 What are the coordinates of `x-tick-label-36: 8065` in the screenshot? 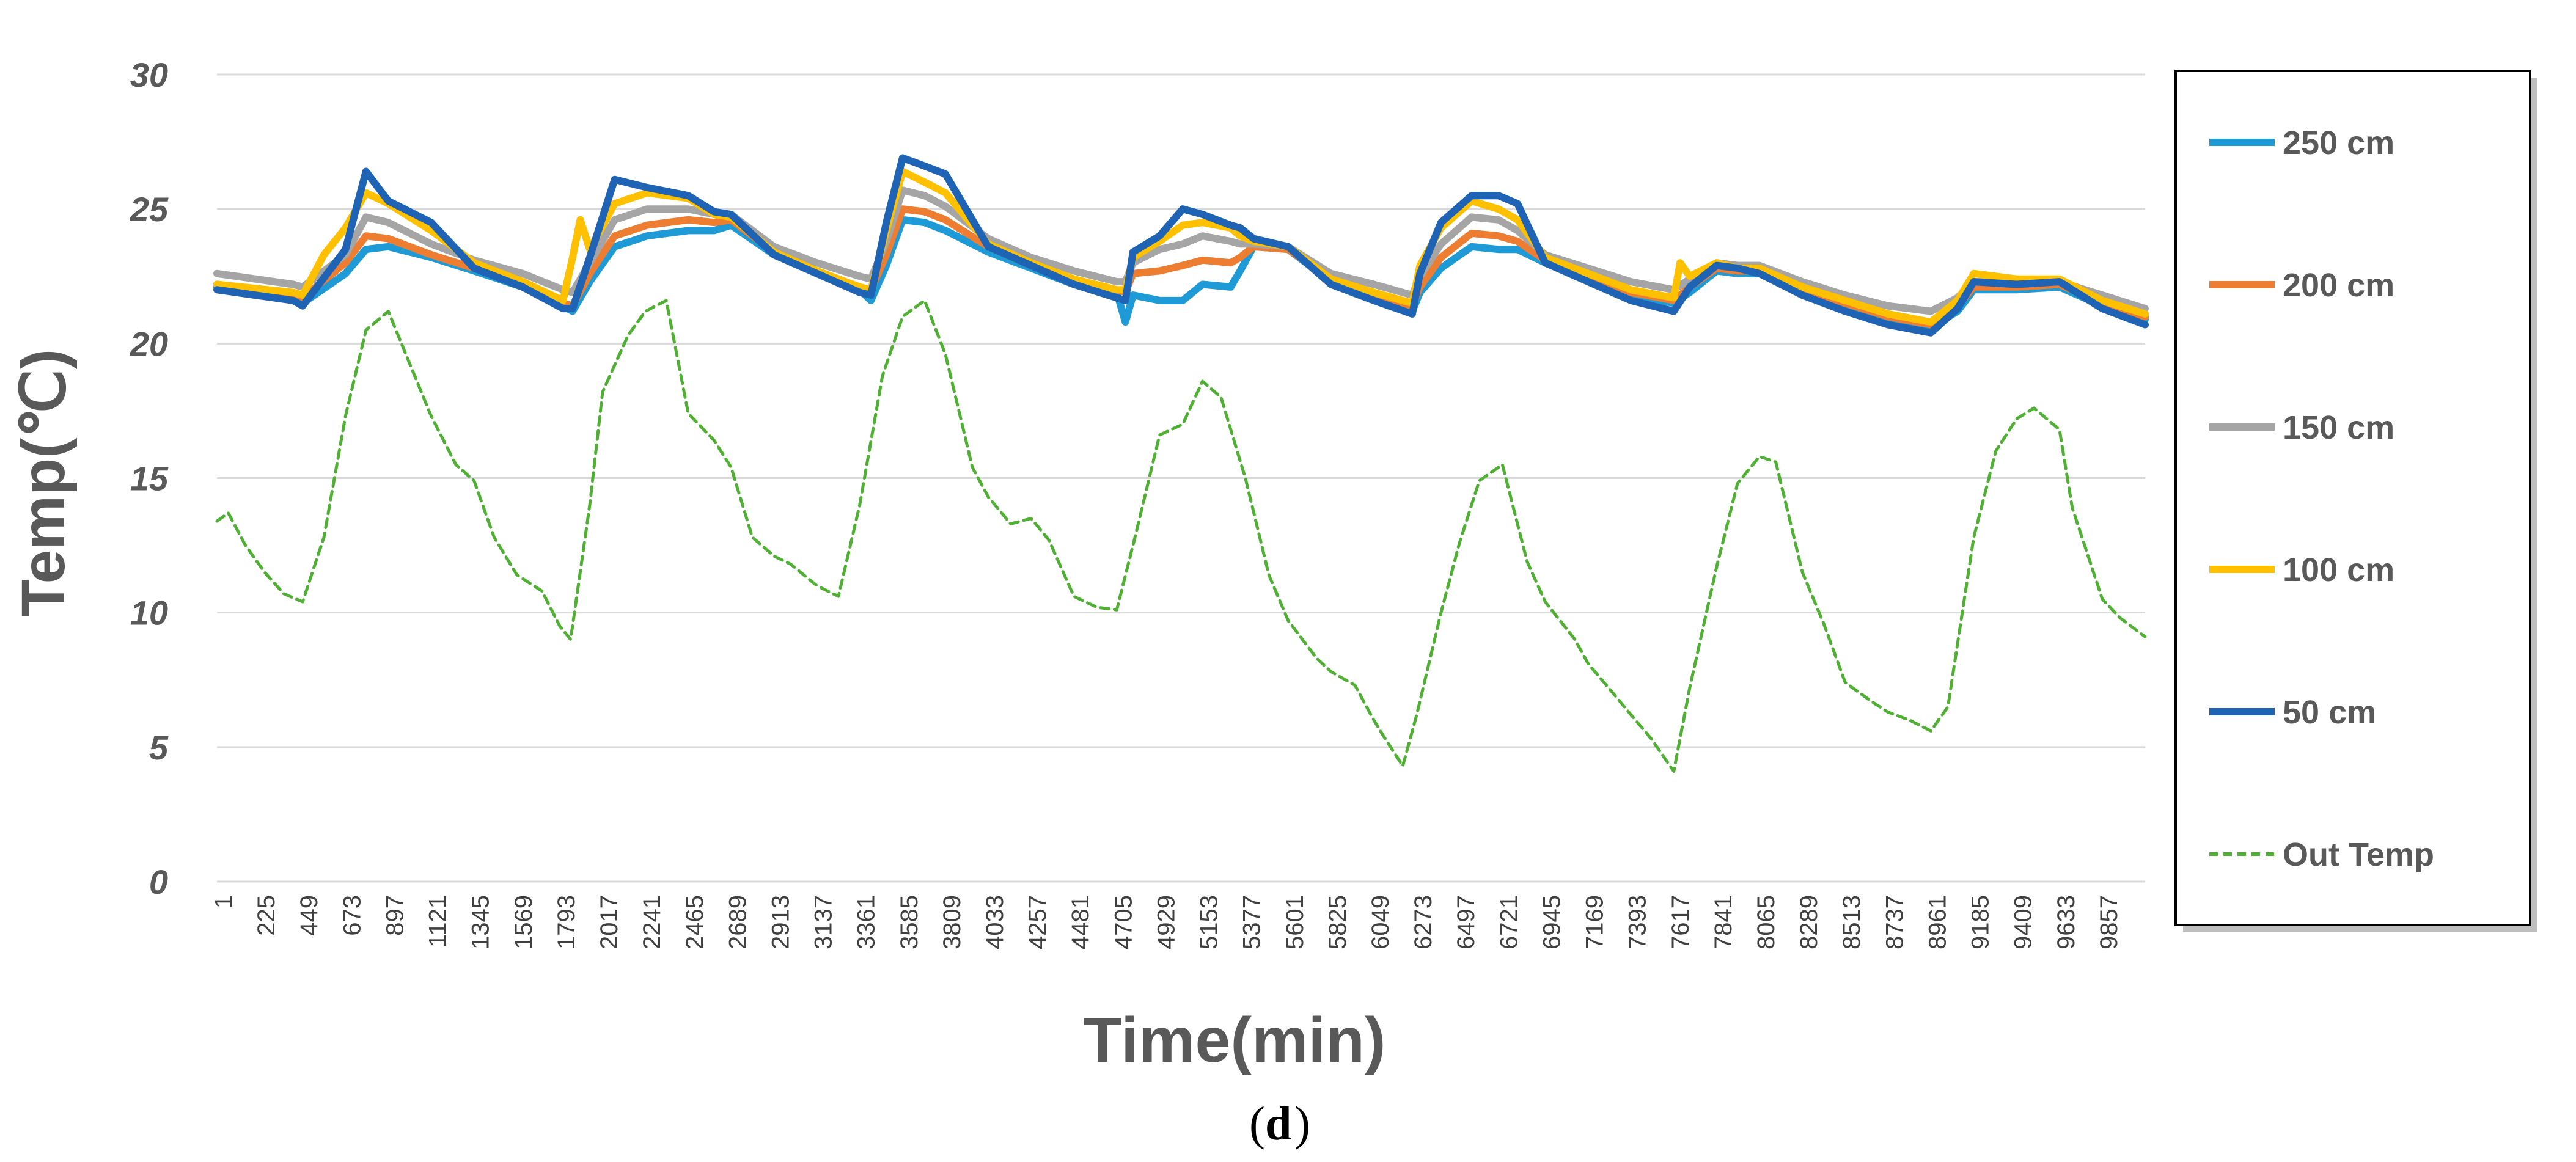 It's located at (1766, 922).